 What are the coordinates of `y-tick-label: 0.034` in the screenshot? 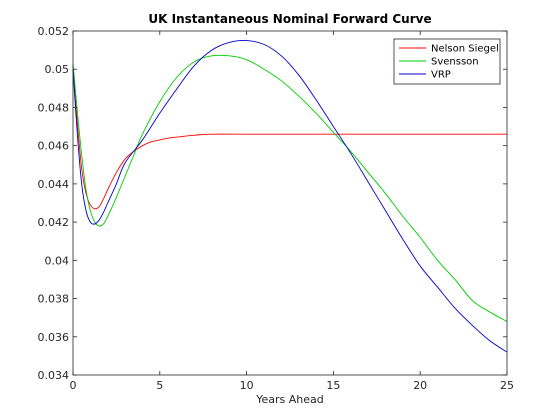 It's located at (54, 375).